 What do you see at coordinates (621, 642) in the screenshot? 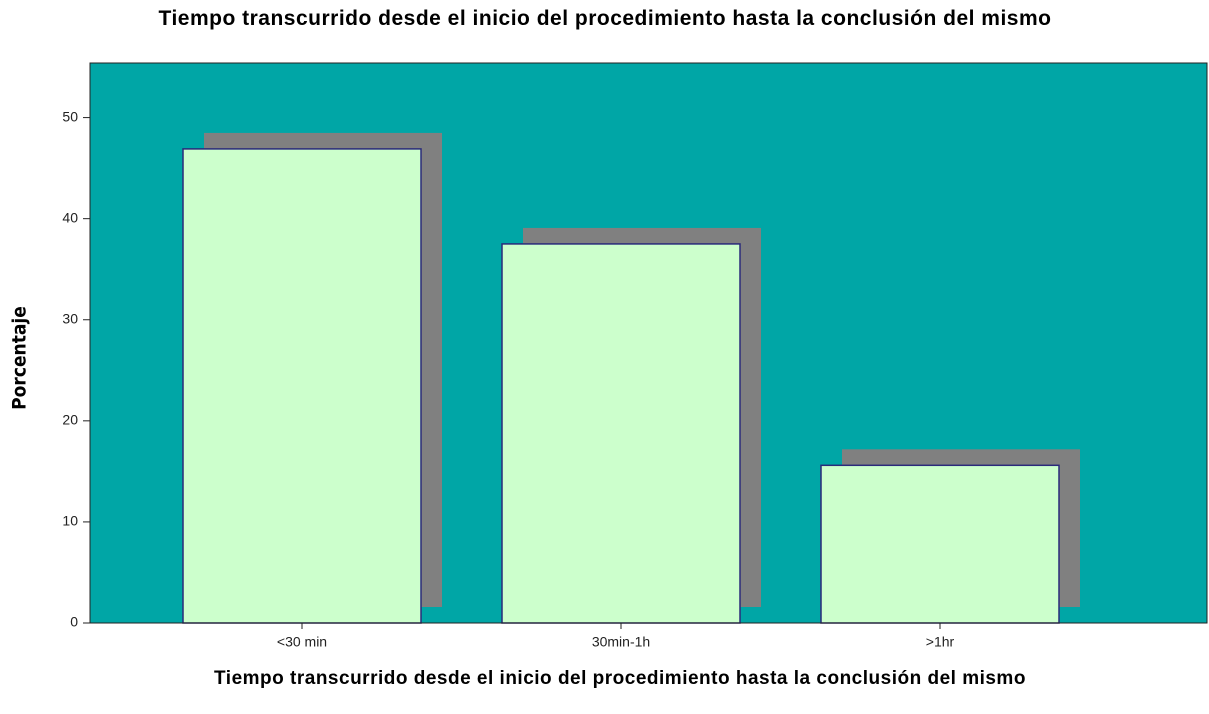
I see `x-tick-label: 30min-1h` at bounding box center [621, 642].